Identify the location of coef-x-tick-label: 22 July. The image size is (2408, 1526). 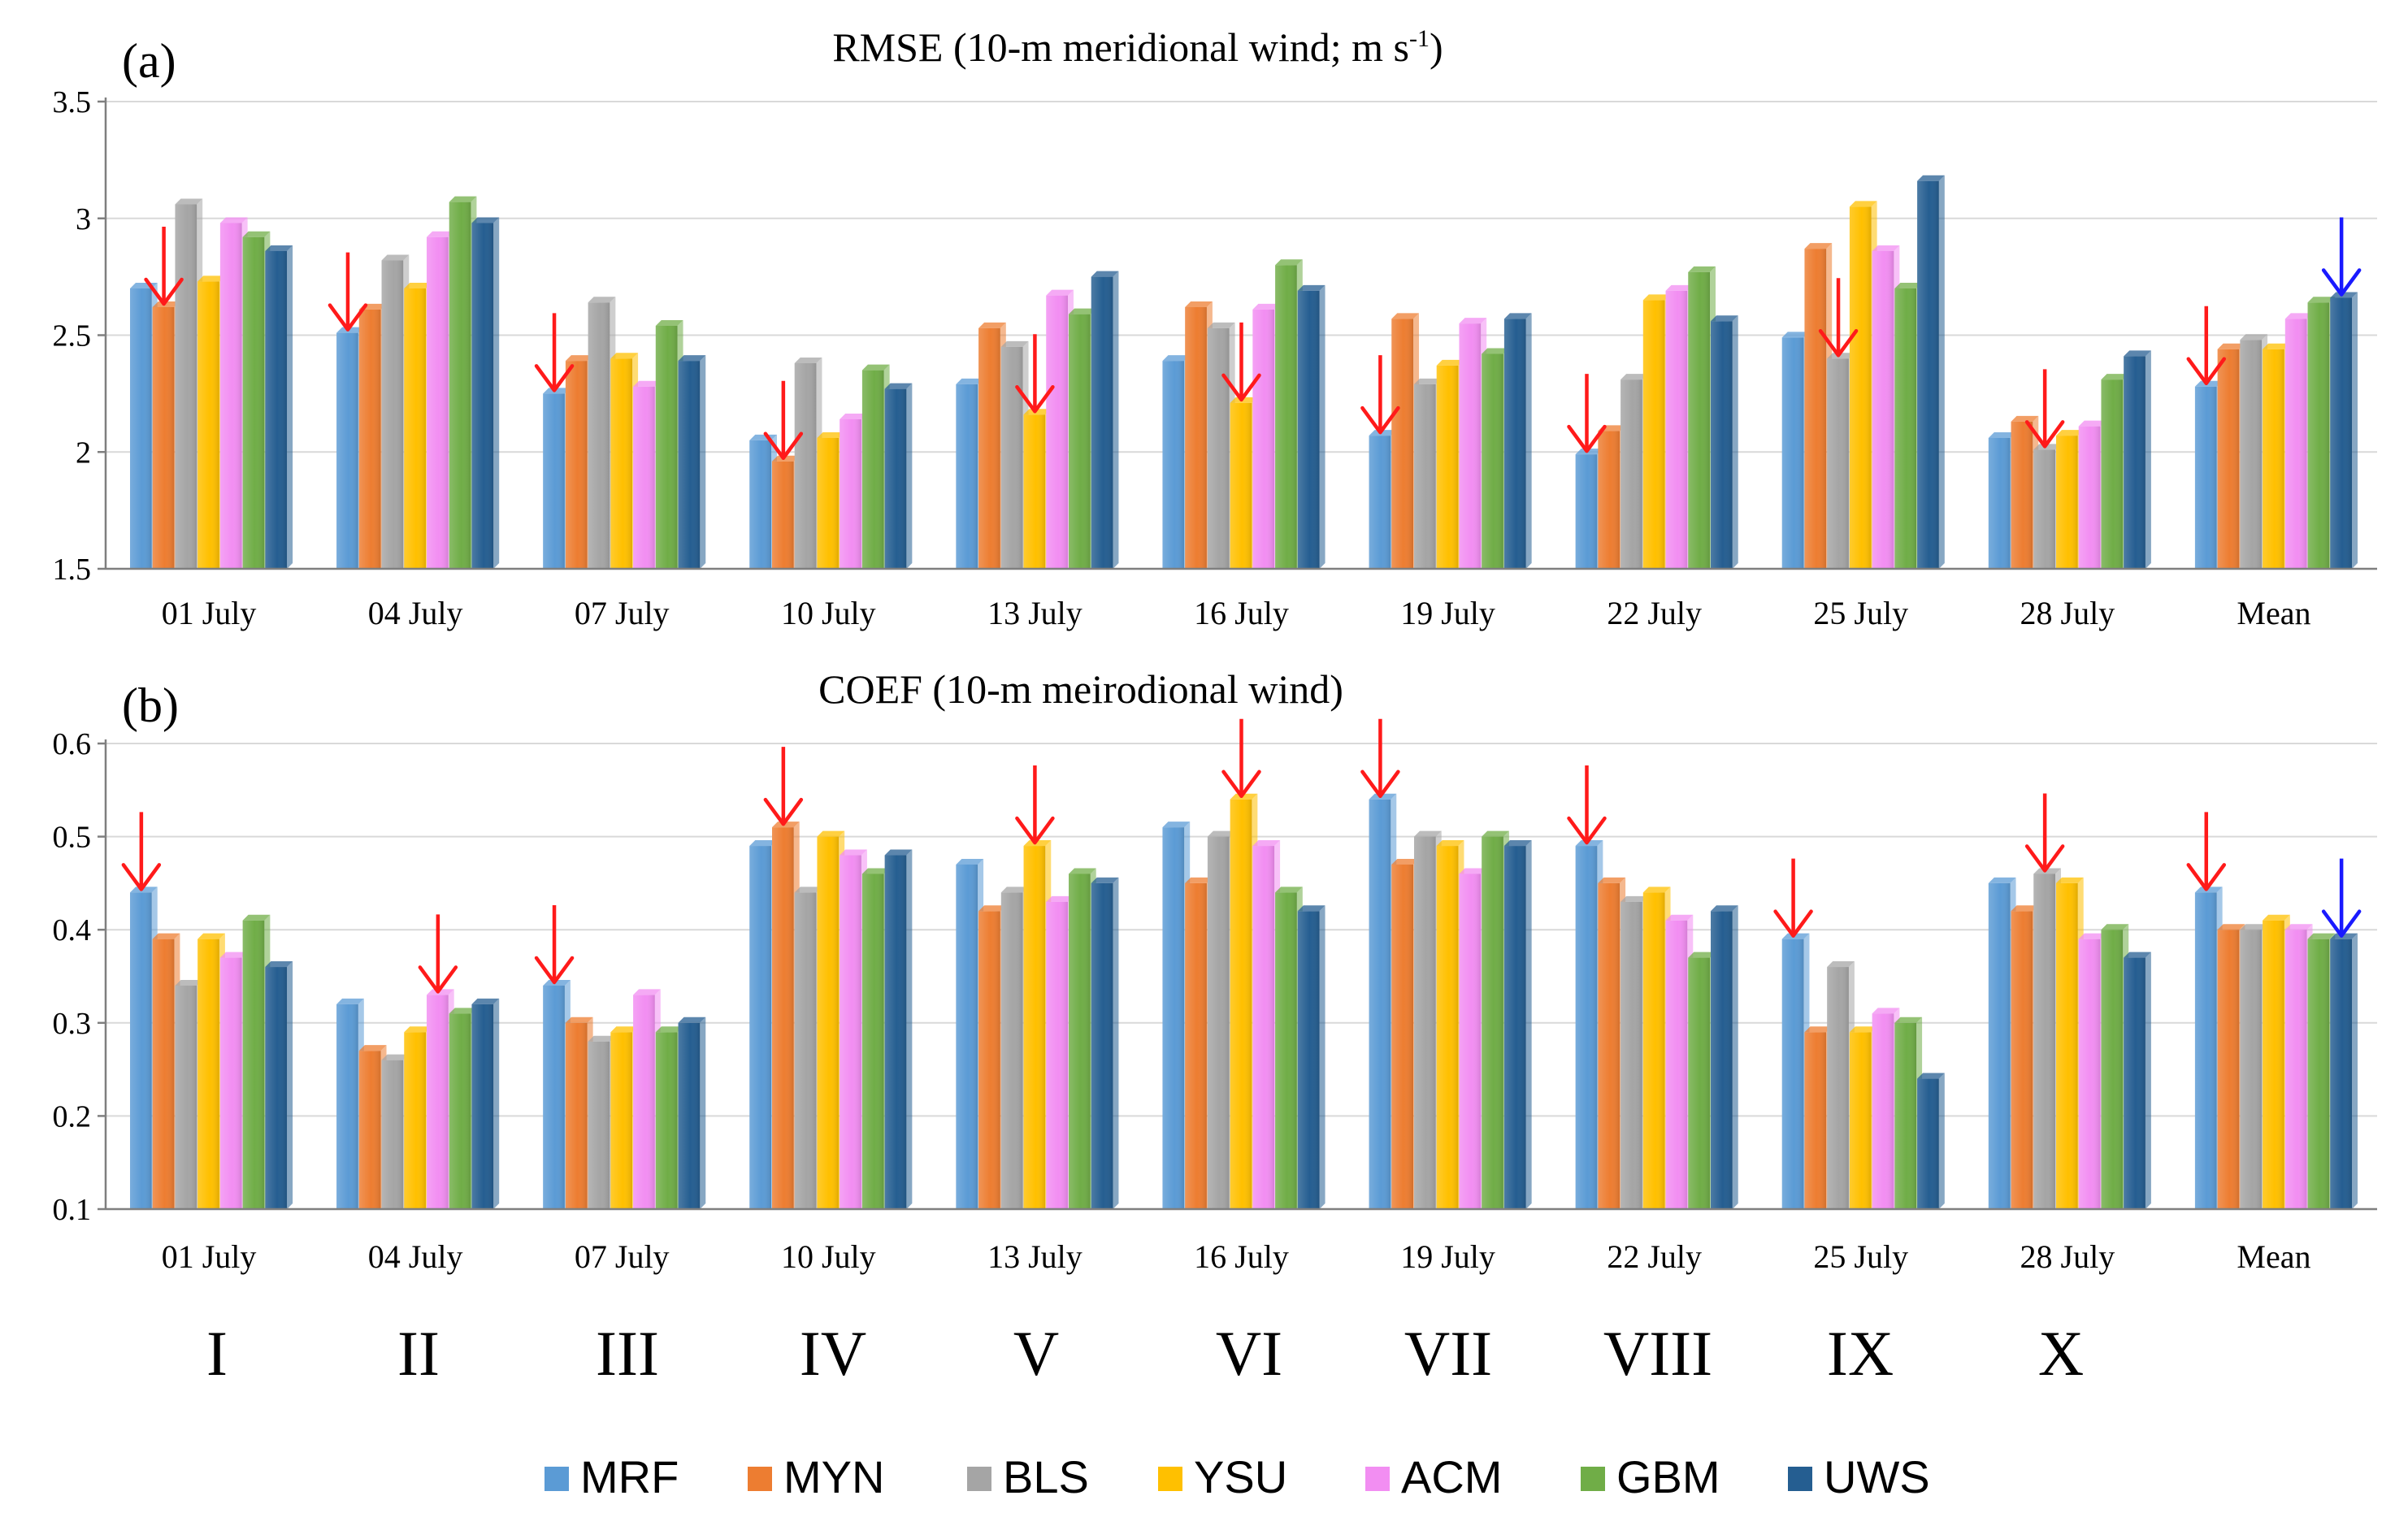
(1654, 1256).